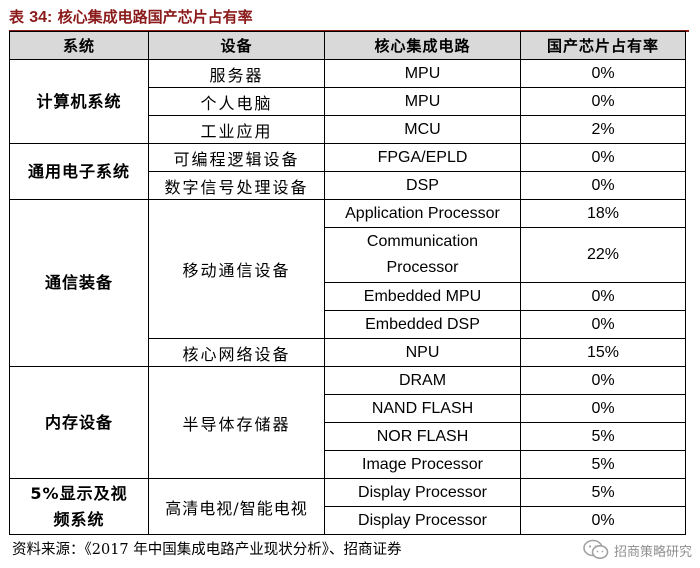 The width and height of the screenshot is (700, 568). I want to click on wechat-icon, so click(596, 550).